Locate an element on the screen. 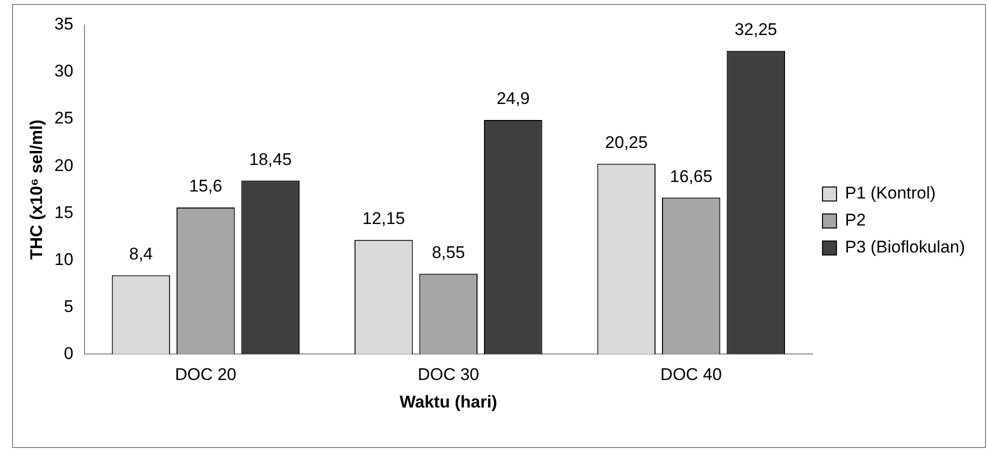  data-label: 32,25 is located at coordinates (756, 30).